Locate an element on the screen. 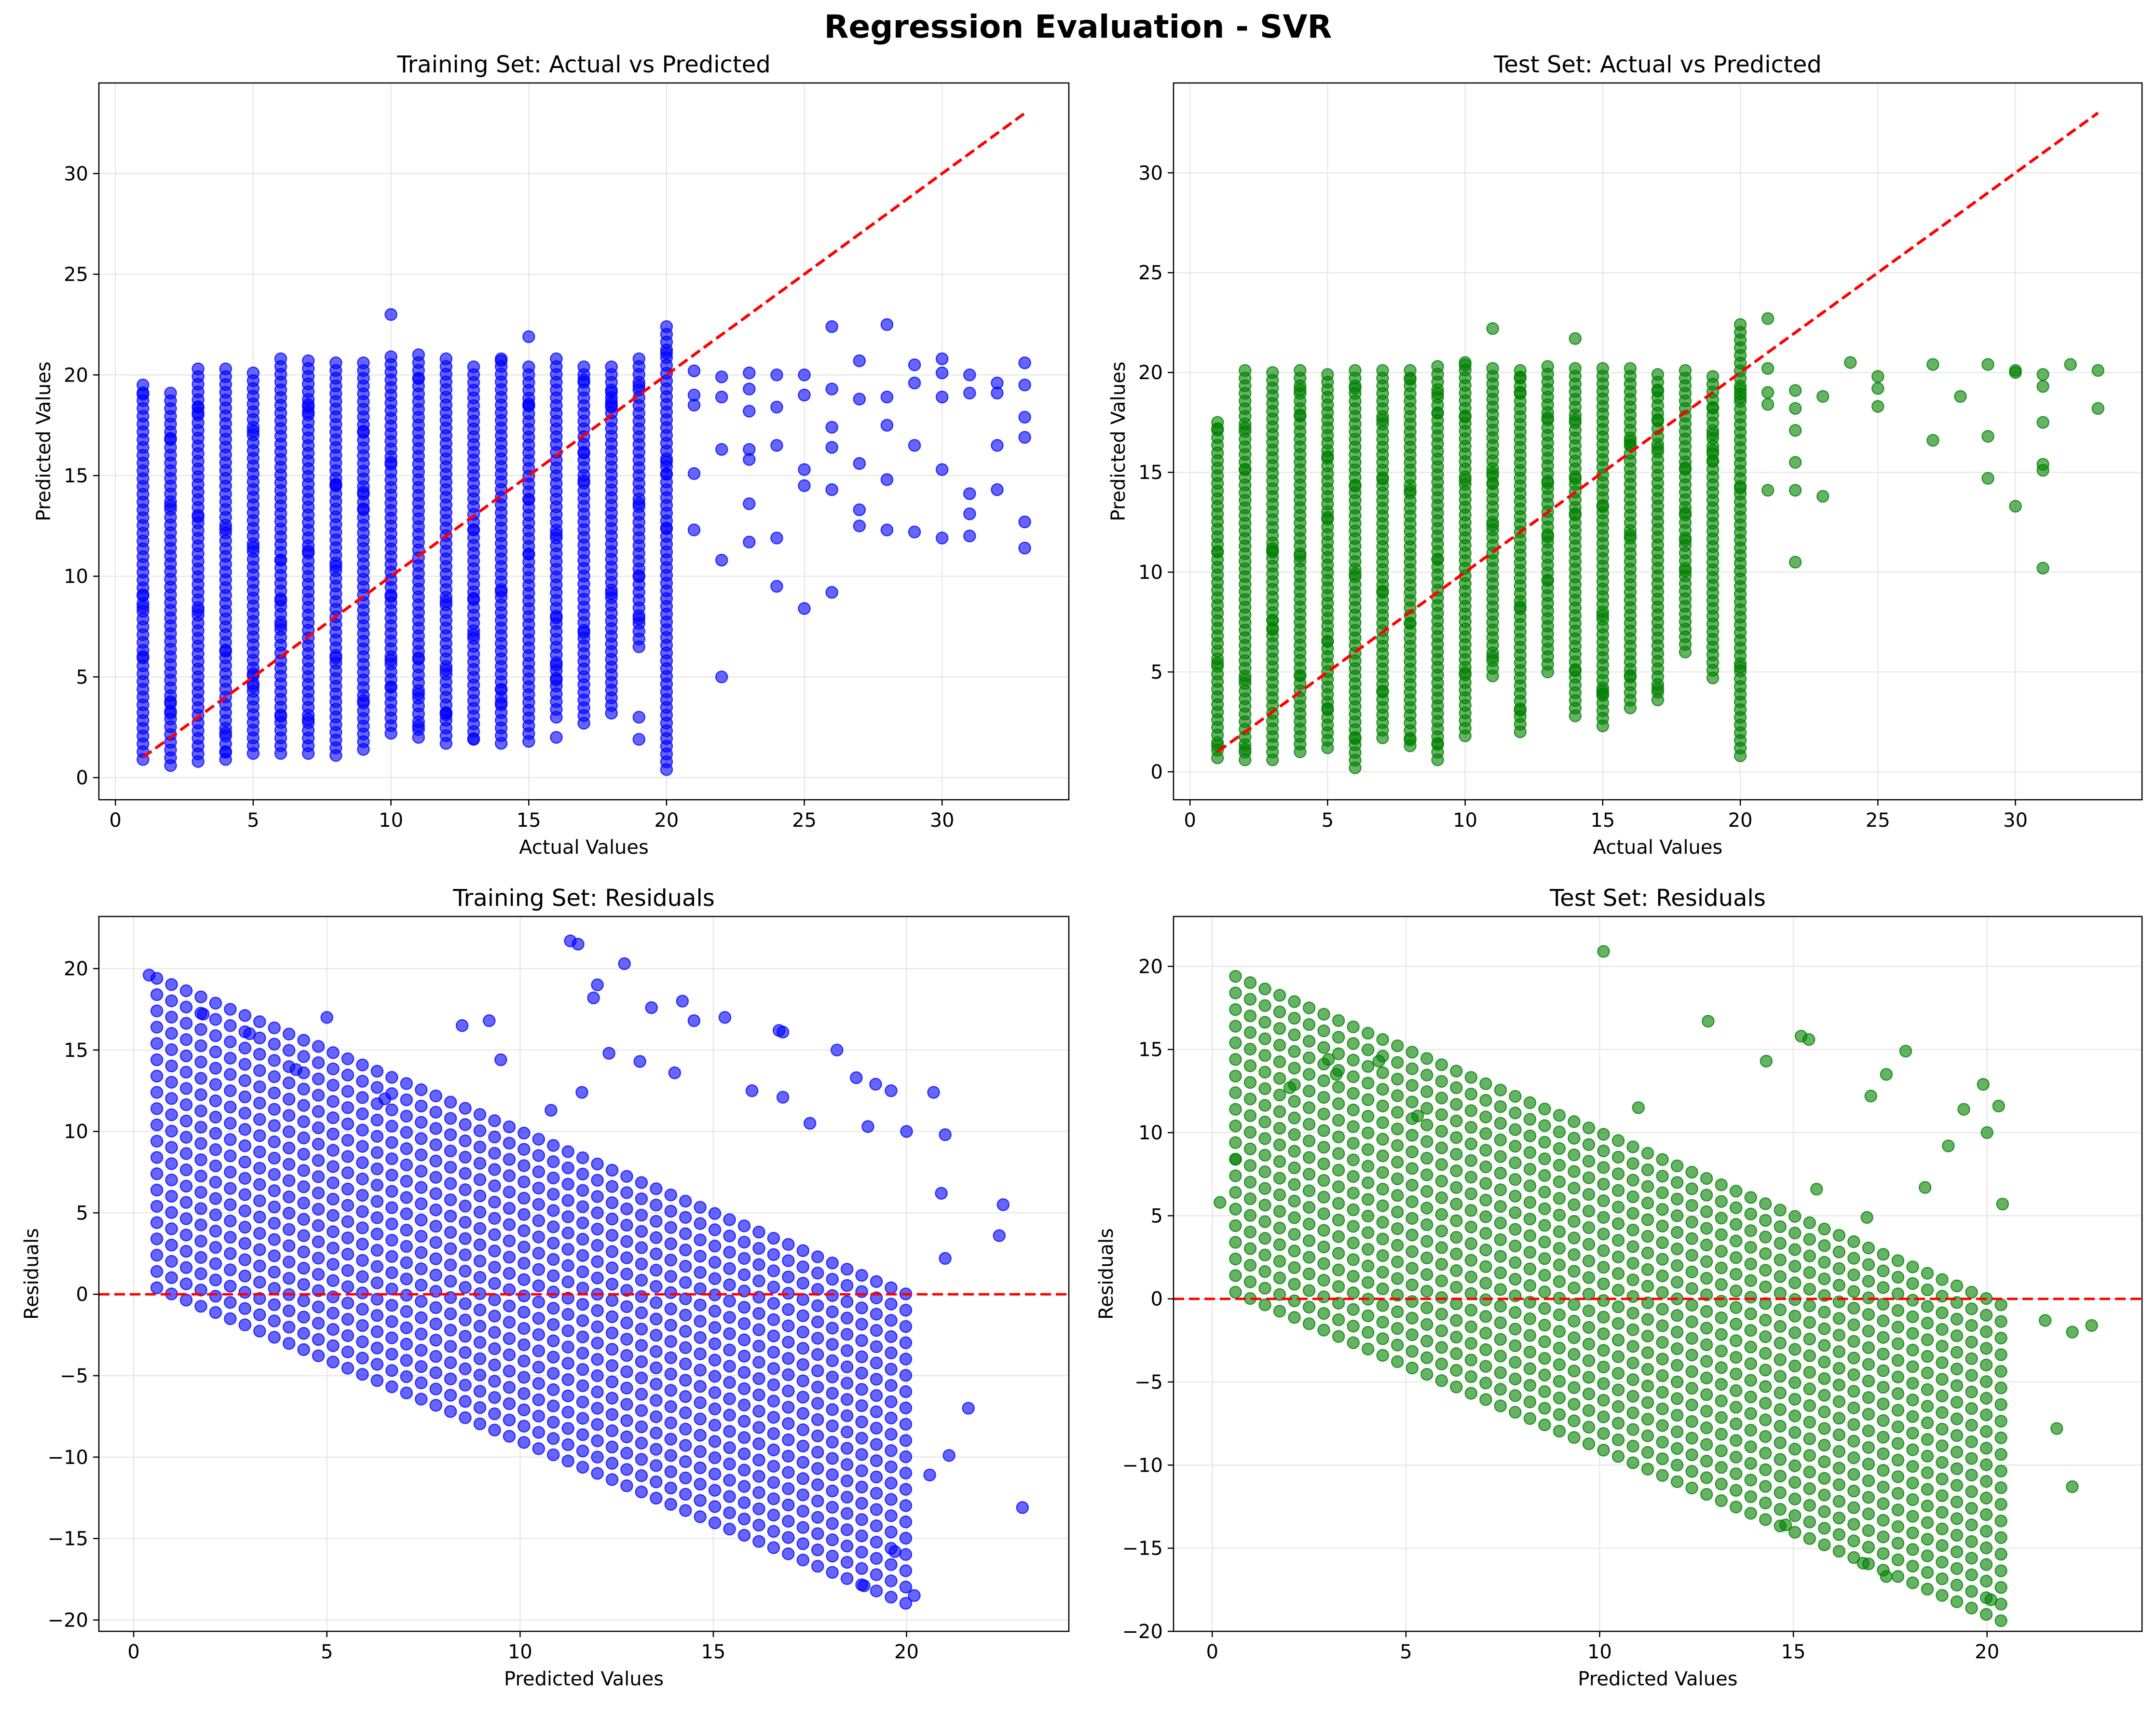  y-tick-label: 0 is located at coordinates (1157, 1299).